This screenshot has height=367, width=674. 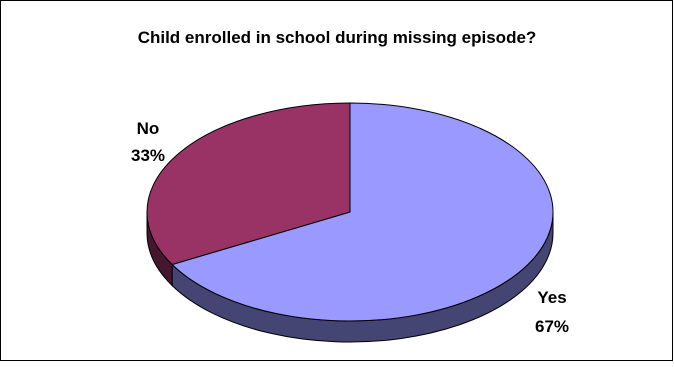 What do you see at coordinates (148, 155) in the screenshot?
I see `slice-label-no-percent: 33%` at bounding box center [148, 155].